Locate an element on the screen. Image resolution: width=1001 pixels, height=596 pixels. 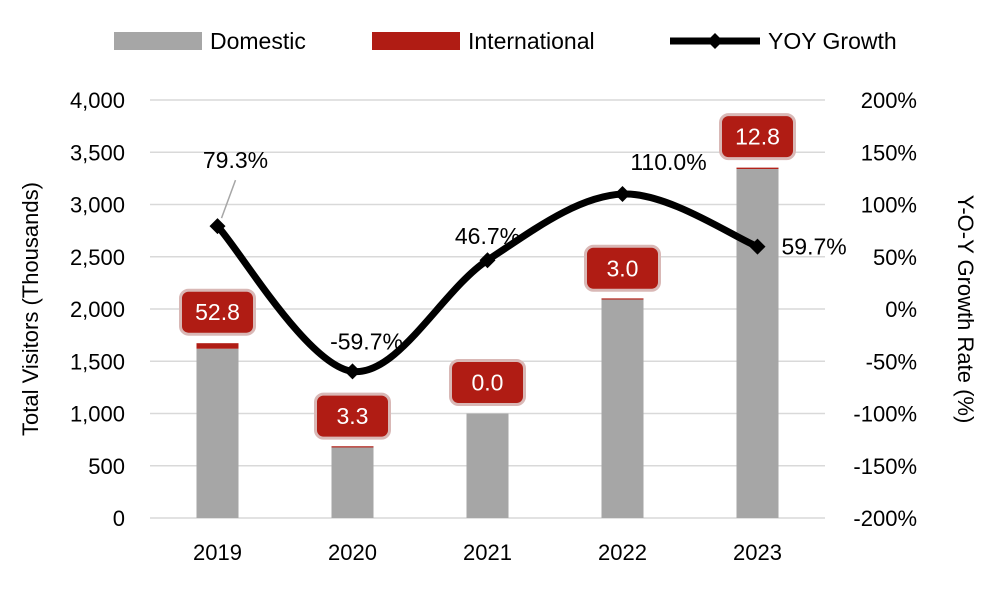
legend-item: Domestic is located at coordinates (210, 41).